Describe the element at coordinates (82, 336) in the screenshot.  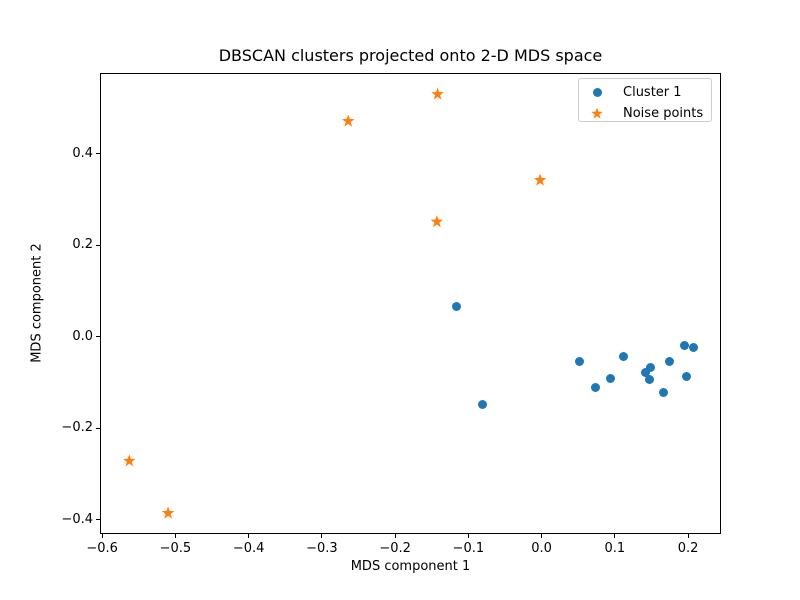
I see `y-tick-label: 0.0` at that location.